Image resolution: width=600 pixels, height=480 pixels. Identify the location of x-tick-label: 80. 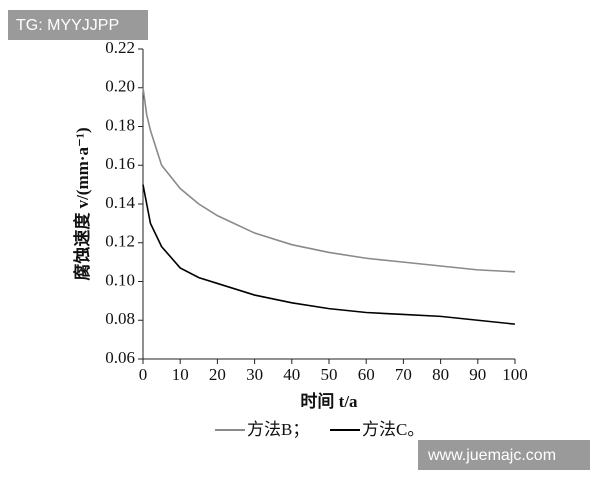
(440, 374).